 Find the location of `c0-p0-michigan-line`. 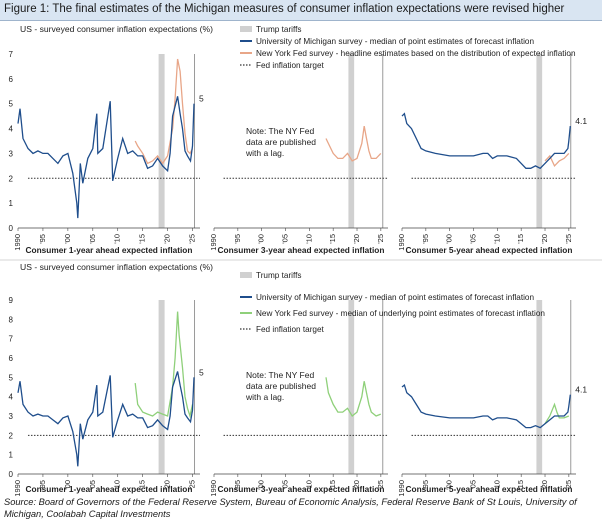

c0-p0-michigan-line is located at coordinates (106, 157).